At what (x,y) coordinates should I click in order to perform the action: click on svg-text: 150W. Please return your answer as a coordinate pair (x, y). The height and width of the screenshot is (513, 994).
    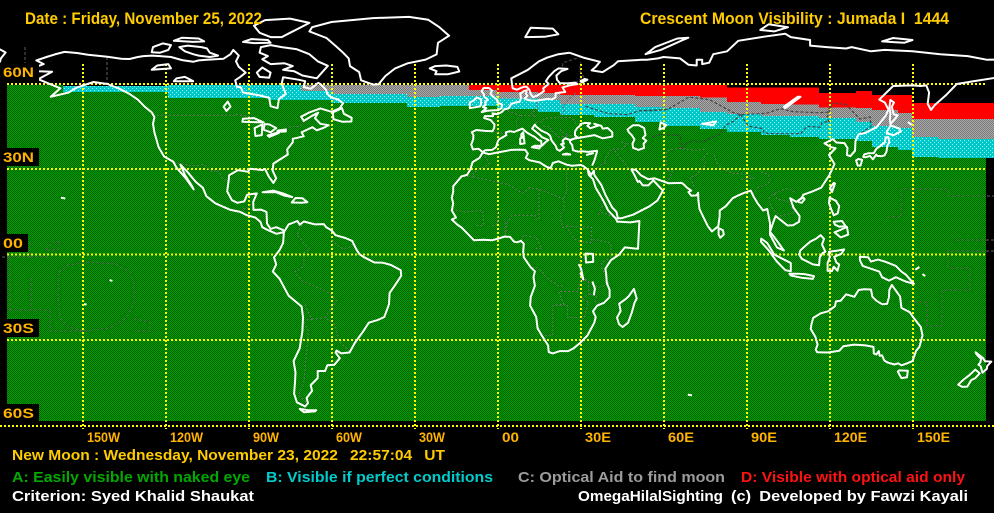
    Looking at the image, I should click on (104, 437).